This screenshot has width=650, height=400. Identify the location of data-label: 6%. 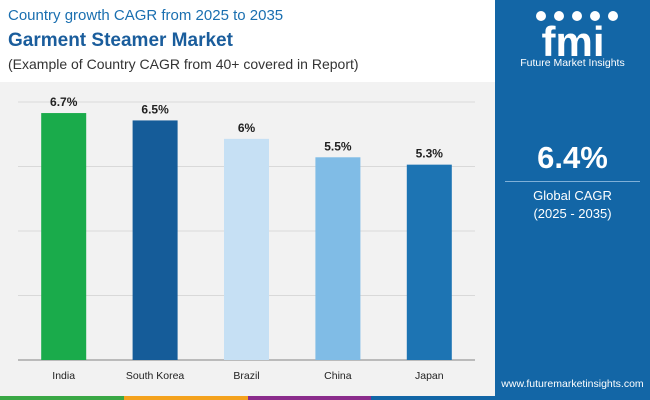
(247, 128).